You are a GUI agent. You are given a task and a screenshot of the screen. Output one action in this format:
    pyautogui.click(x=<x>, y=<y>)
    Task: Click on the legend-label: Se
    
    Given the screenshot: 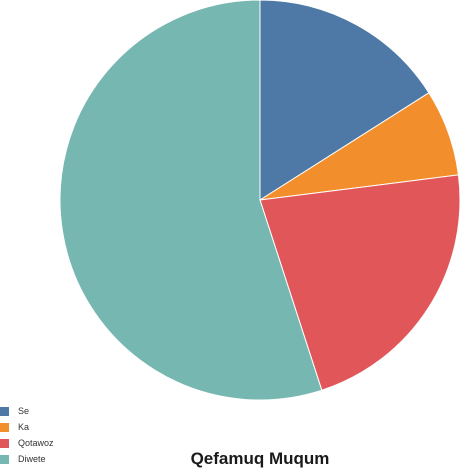 What is the action you would take?
    pyautogui.click(x=24, y=411)
    